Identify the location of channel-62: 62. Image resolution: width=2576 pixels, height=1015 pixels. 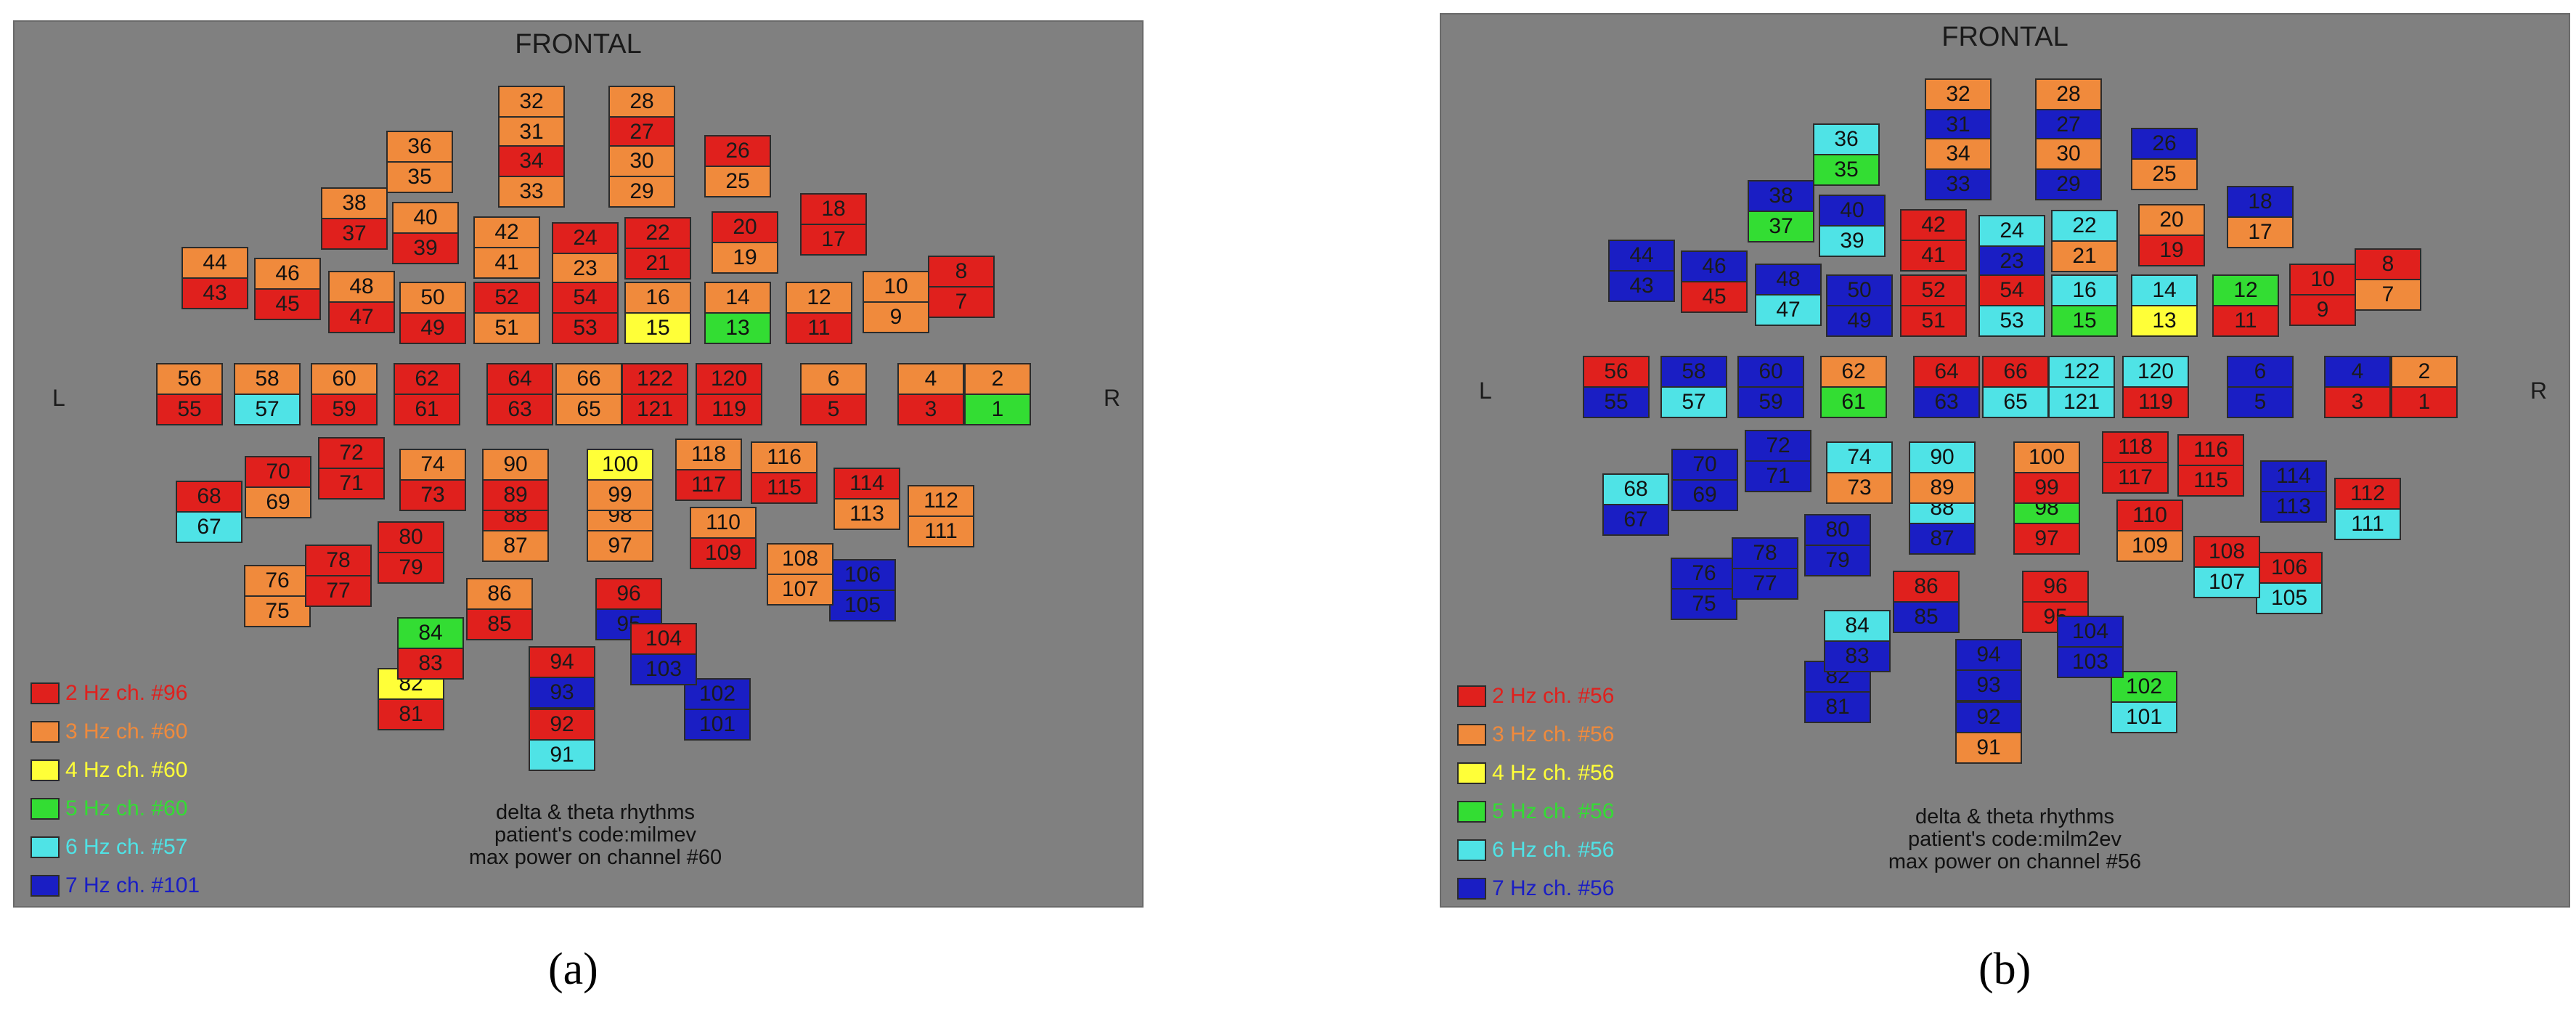
(1853, 372).